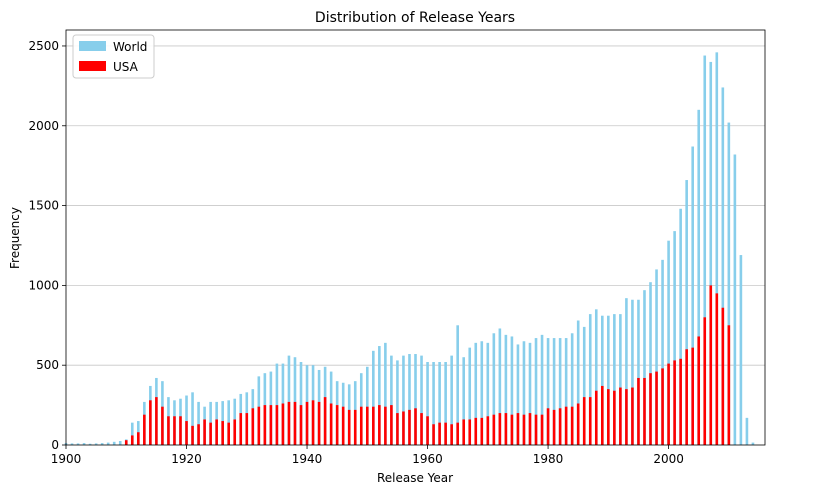 The height and width of the screenshot is (497, 828). I want to click on y-tick-label: 1000, so click(43, 285).